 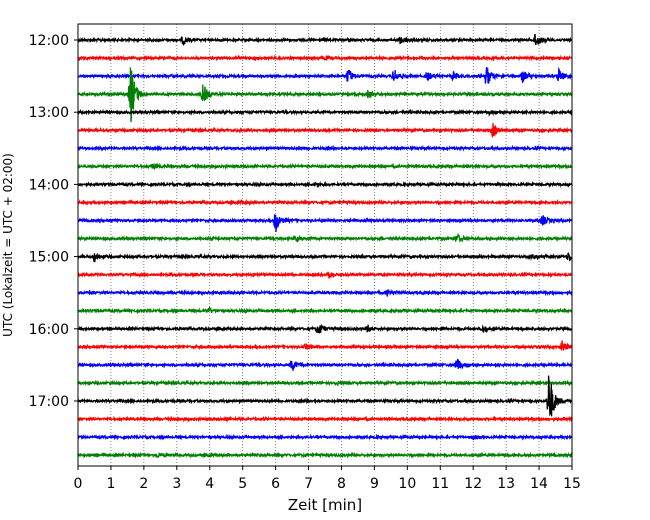 I want to click on x-tick-label: 8, so click(x=341, y=484).